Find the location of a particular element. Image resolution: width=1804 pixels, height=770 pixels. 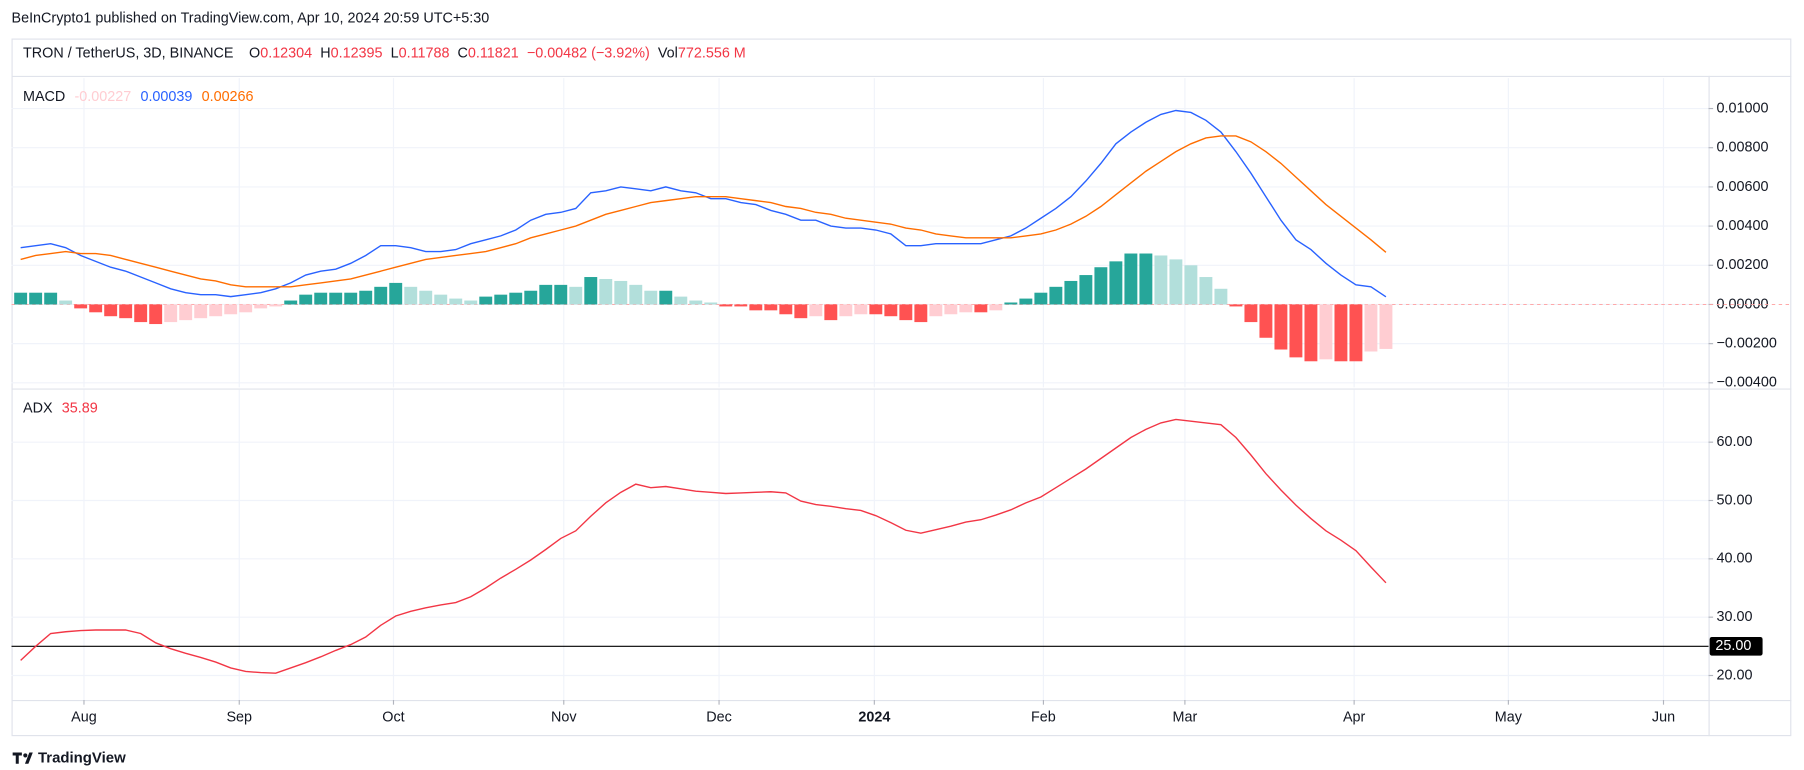

pane-title: MACD is located at coordinates (44, 97).